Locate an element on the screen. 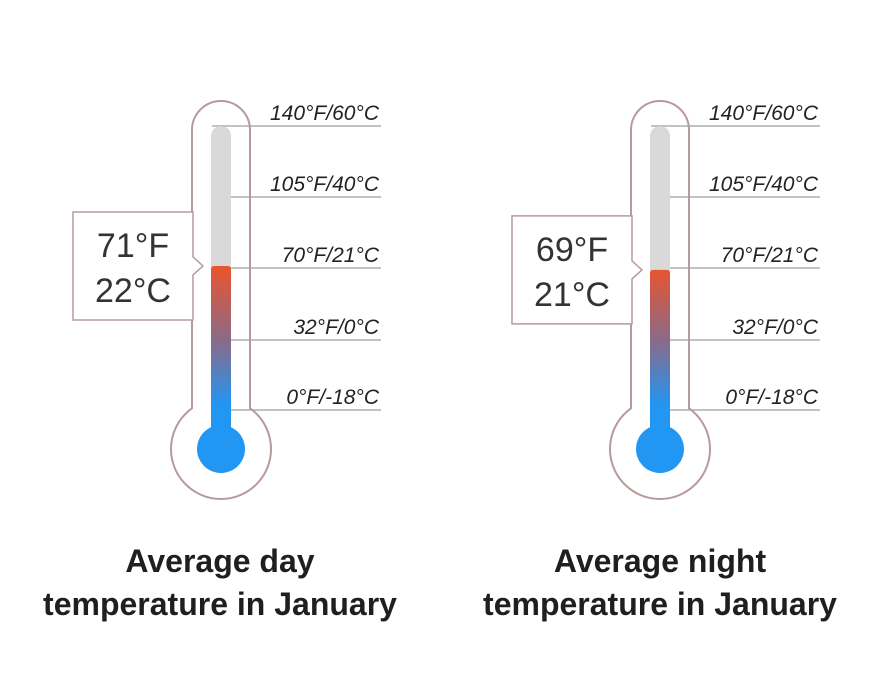 This screenshot has height=680, width=880. day-mercury-column is located at coordinates (221, 352).